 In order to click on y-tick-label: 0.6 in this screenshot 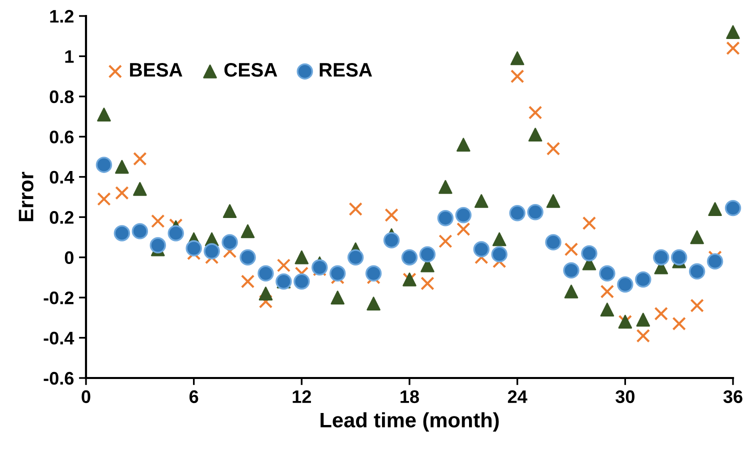, I will do `click(62, 137)`.